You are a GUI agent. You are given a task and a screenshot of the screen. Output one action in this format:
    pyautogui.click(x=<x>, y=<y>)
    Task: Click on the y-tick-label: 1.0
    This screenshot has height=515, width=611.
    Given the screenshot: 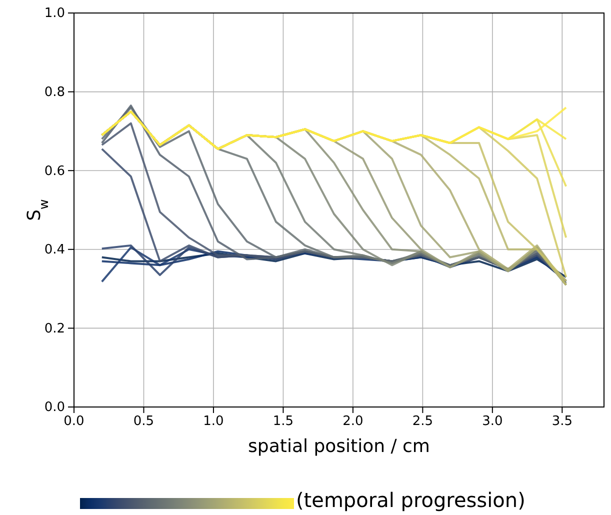 What is the action you would take?
    pyautogui.click(x=54, y=14)
    